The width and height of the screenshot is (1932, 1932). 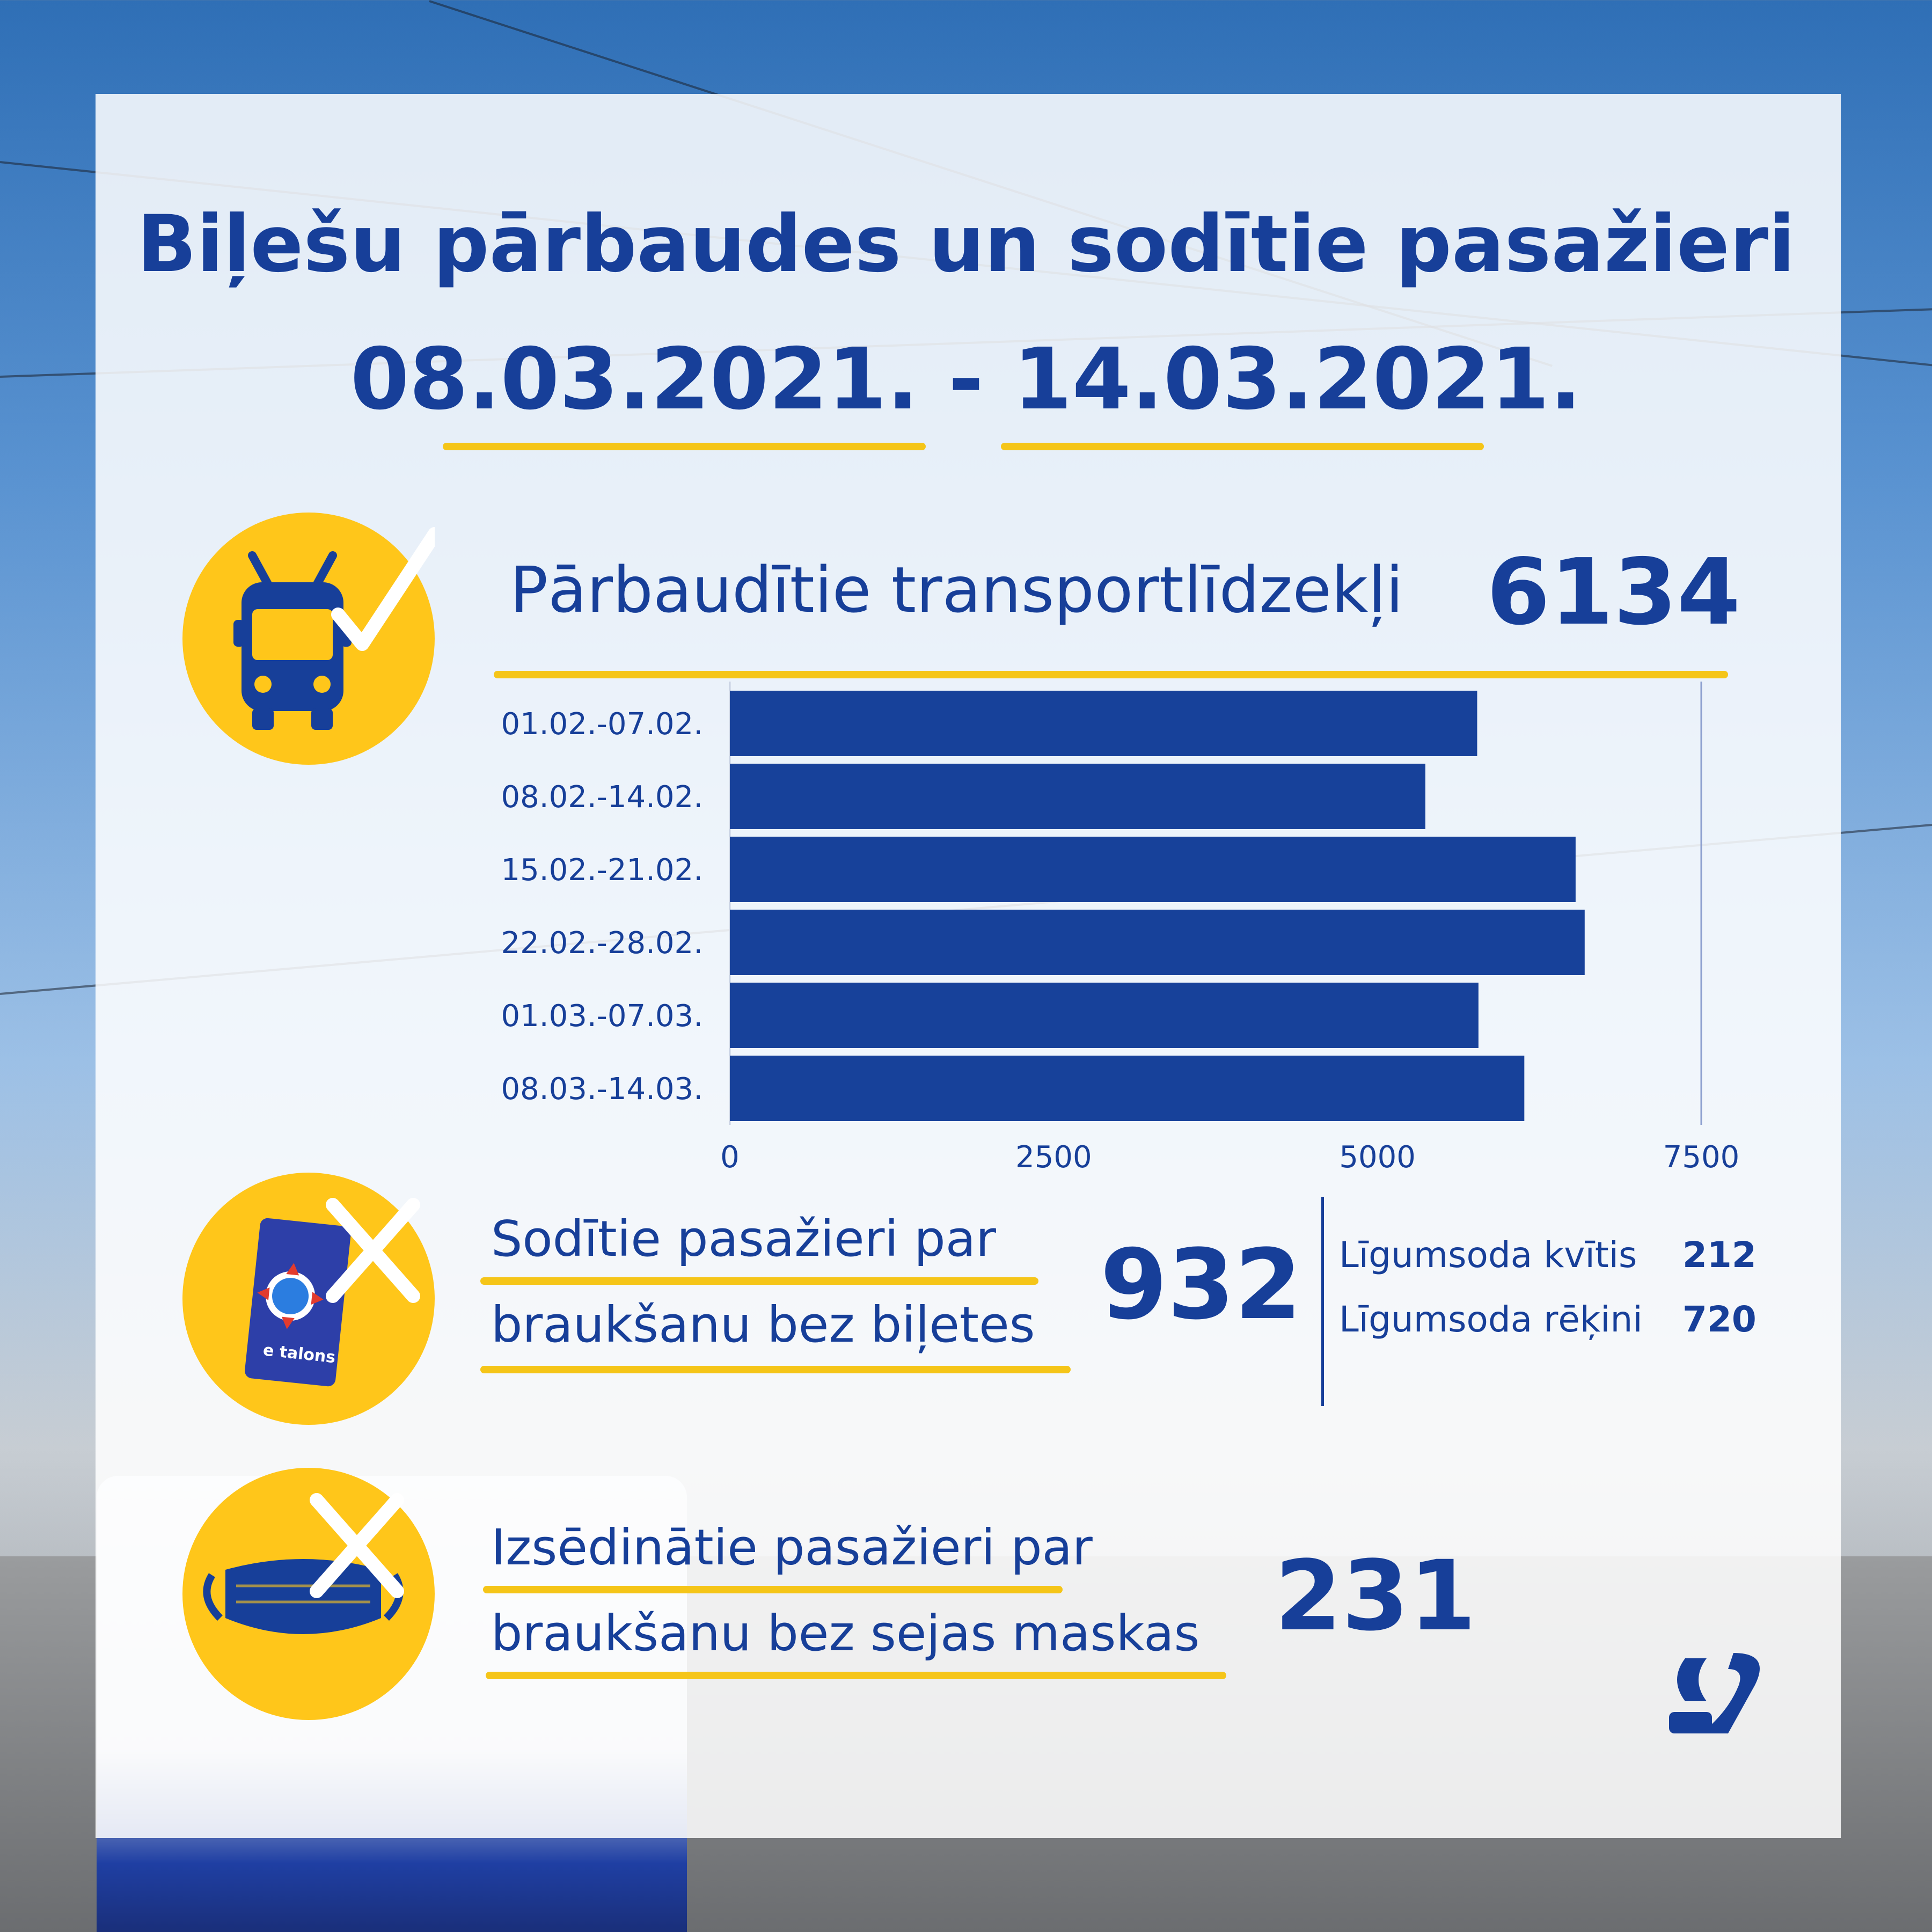 What do you see at coordinates (1053, 1157) in the screenshot?
I see `chart-tick-label: 2500` at bounding box center [1053, 1157].